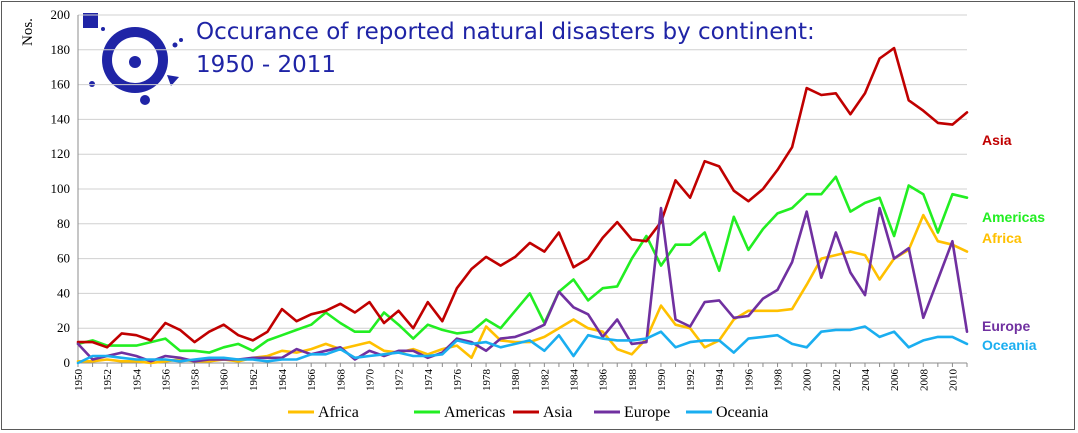 This screenshot has height=433, width=1078. What do you see at coordinates (312, 380) in the screenshot?
I see `x-tick-label: 1966` at bounding box center [312, 380].